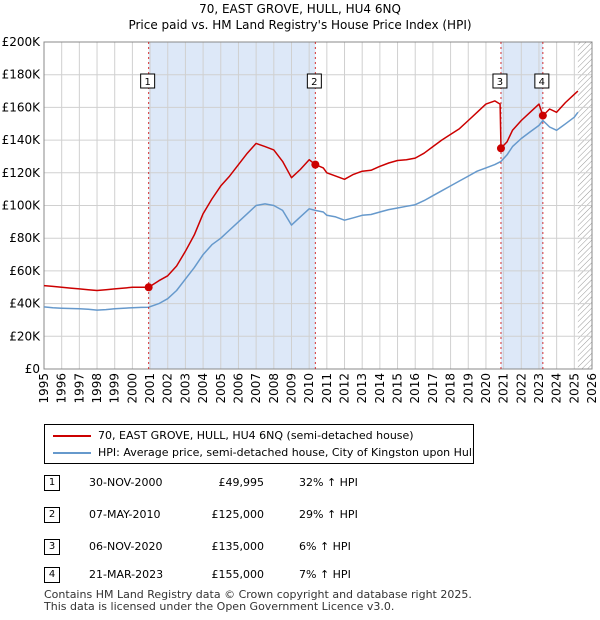 Image resolution: width=600 pixels, height=620 pixels. Describe the element at coordinates (72, 436) in the screenshot. I see `legend-swatch-property` at that location.